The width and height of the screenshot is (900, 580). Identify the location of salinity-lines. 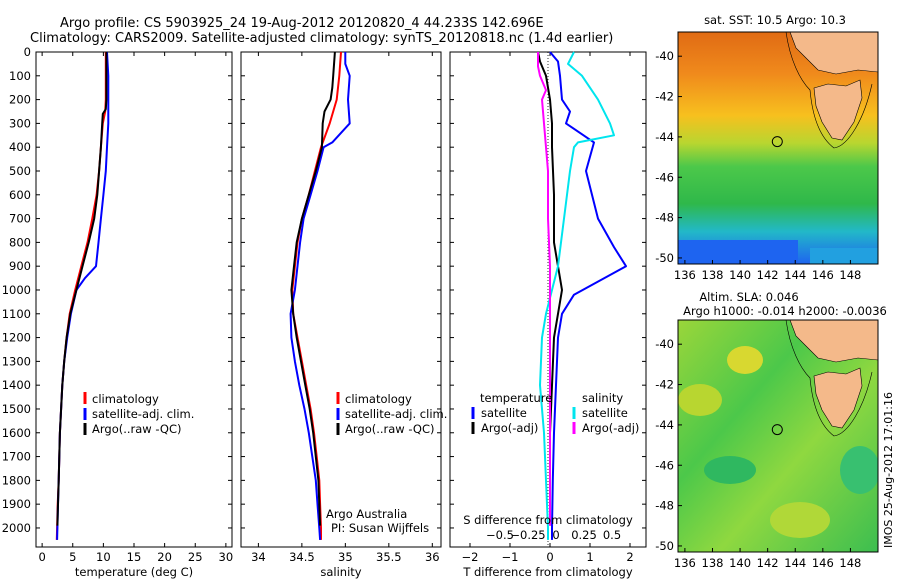
(320, 295).